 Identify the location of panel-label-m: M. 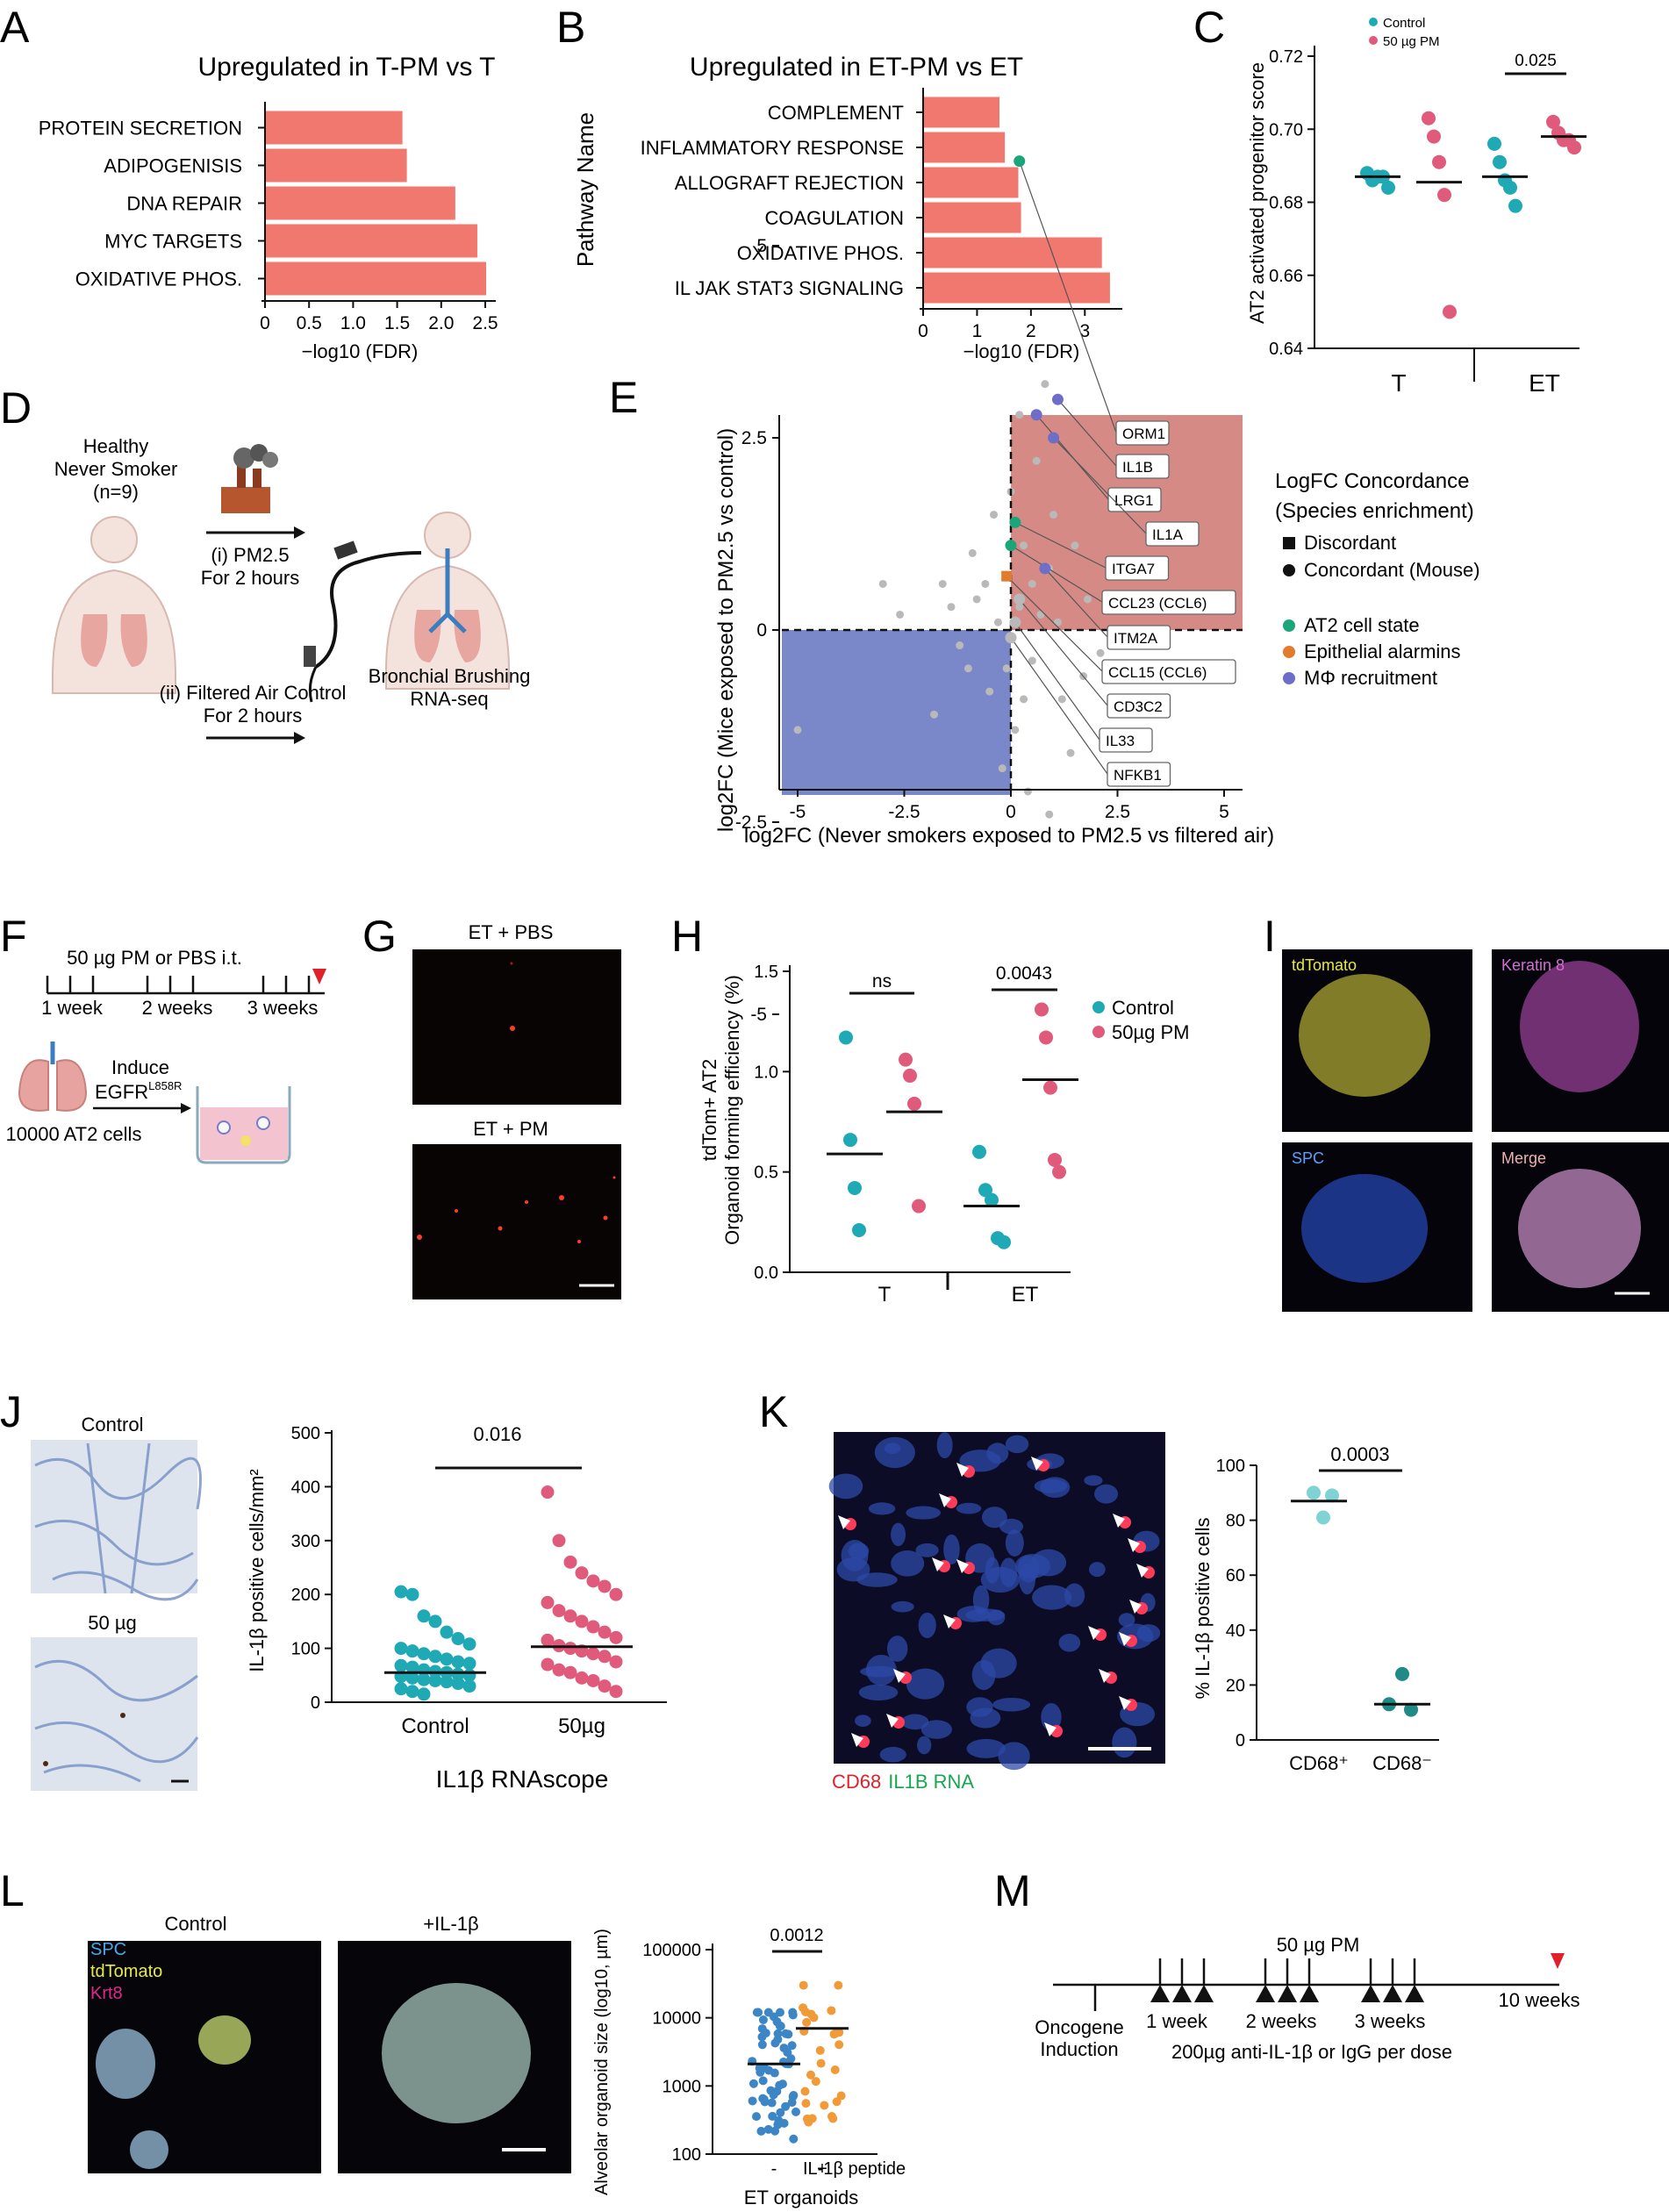
(1012, 1890).